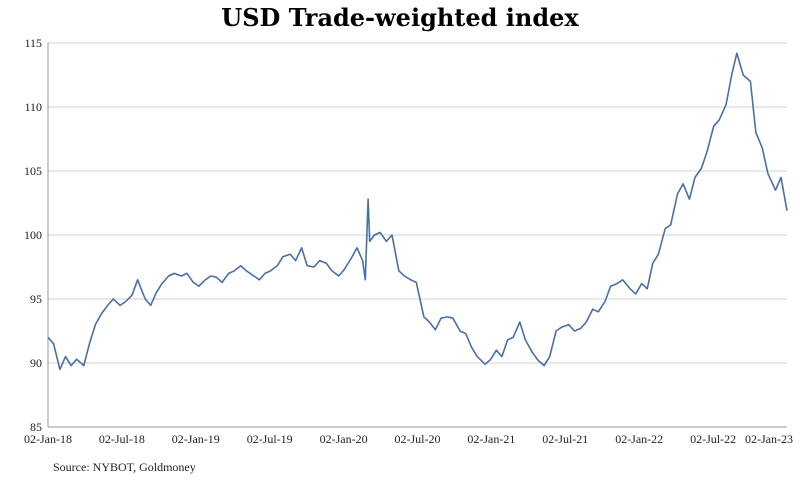 This screenshot has height=482, width=800. I want to click on y-axis-tick-labels: 85 90 95 100 105 110 115, so click(33, 235).